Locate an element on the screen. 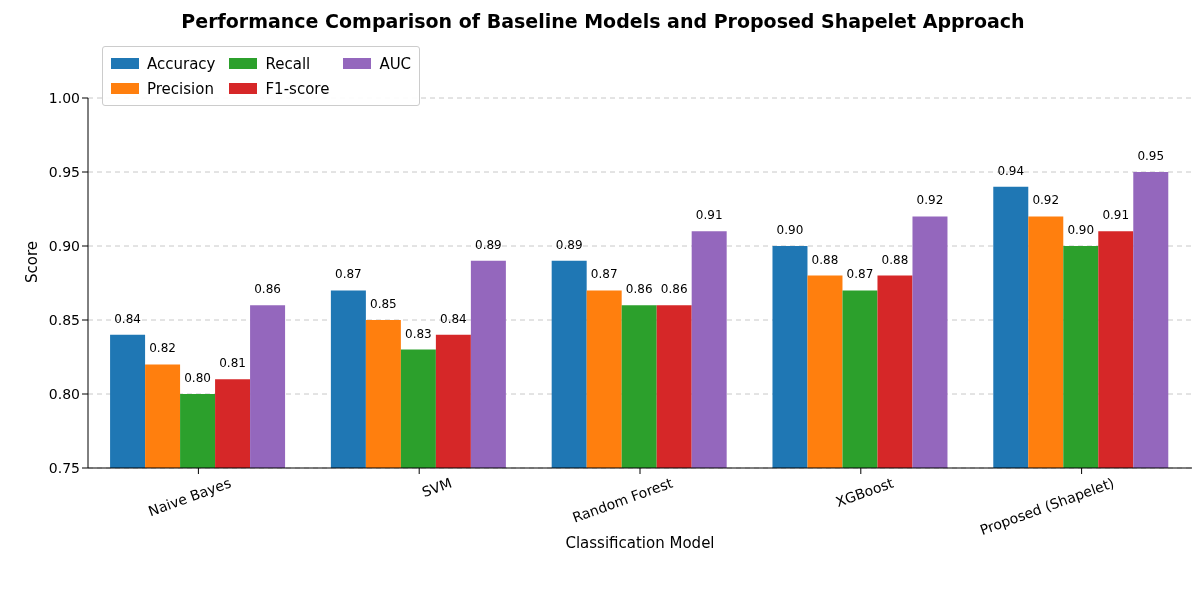 This screenshot has width=1202, height=590. legend-label: Accuracy is located at coordinates (181, 63).